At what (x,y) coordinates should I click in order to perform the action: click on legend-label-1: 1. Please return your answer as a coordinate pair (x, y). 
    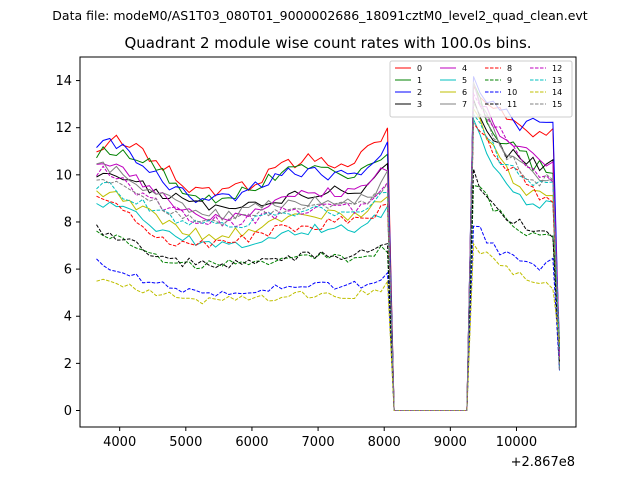
    Looking at the image, I should click on (419, 80).